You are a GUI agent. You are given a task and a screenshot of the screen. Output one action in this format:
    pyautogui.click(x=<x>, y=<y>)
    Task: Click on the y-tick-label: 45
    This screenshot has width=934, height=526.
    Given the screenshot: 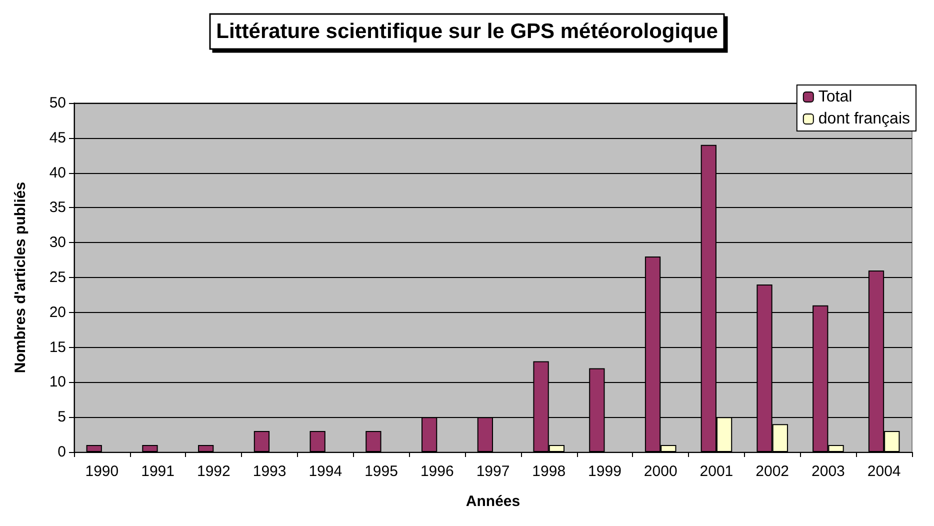 What is the action you would take?
    pyautogui.click(x=57, y=137)
    